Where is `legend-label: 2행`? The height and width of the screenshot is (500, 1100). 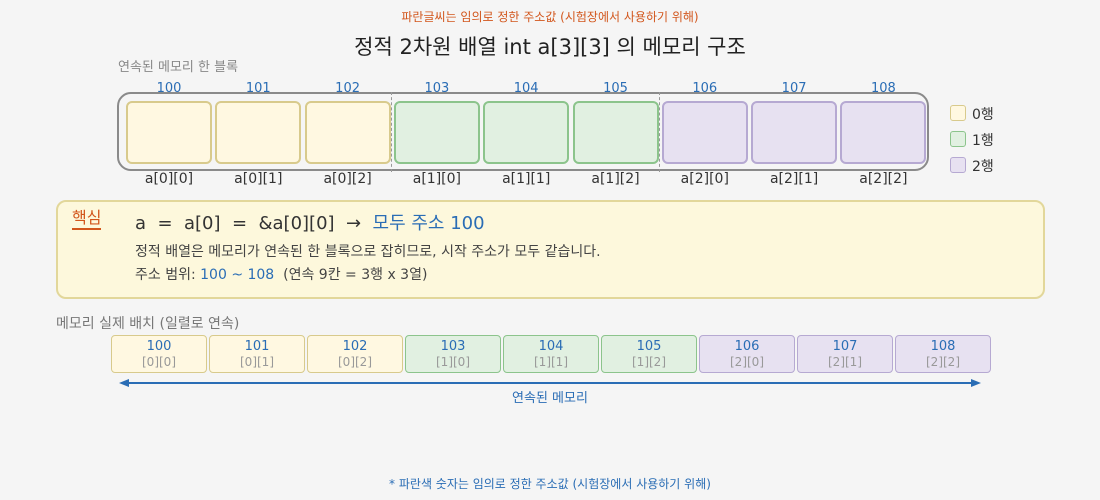
legend-label: 2행 is located at coordinates (983, 167).